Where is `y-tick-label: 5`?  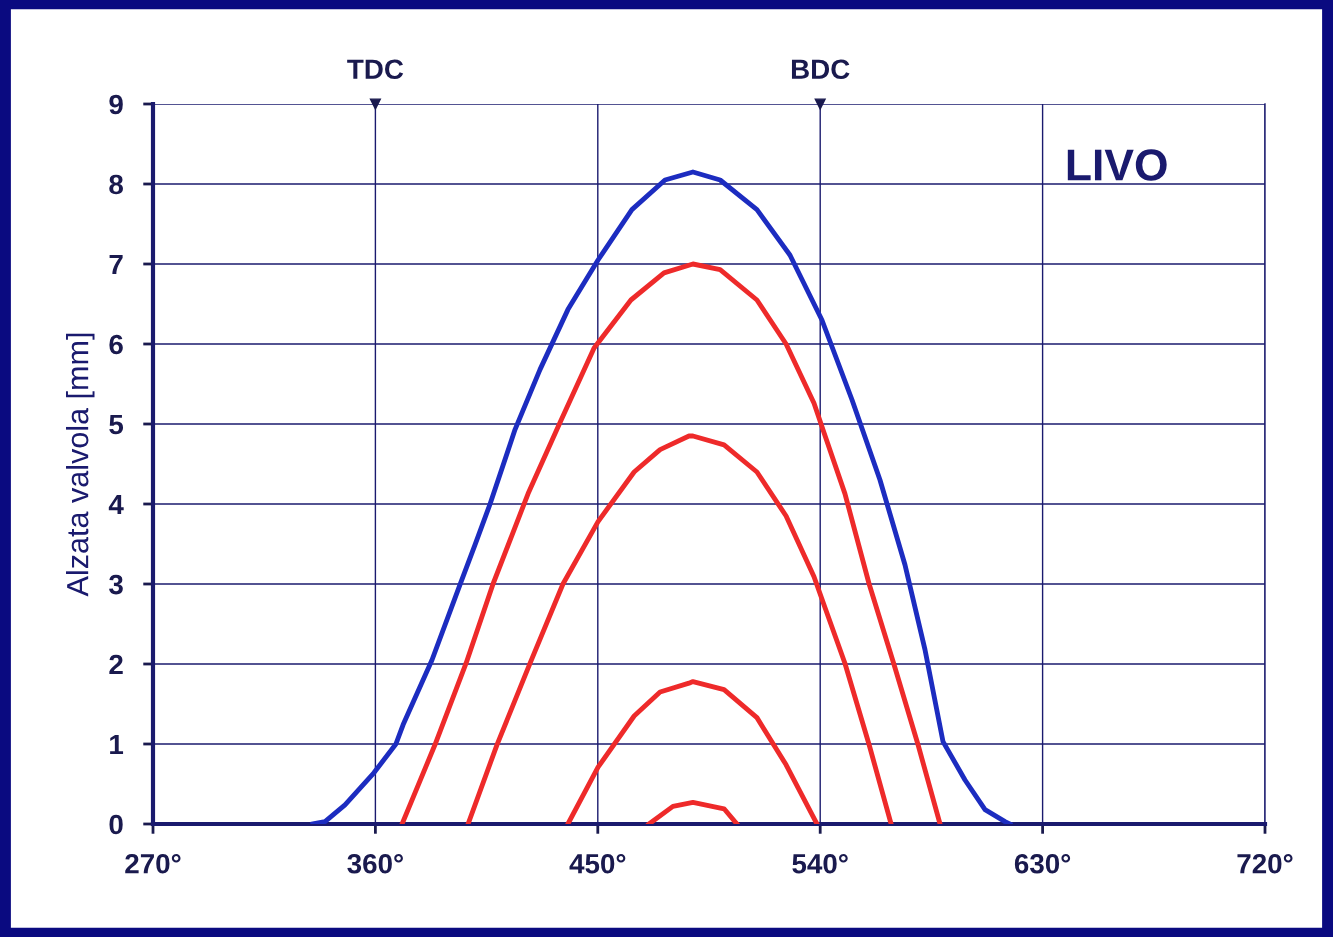
y-tick-label: 5 is located at coordinates (116, 424).